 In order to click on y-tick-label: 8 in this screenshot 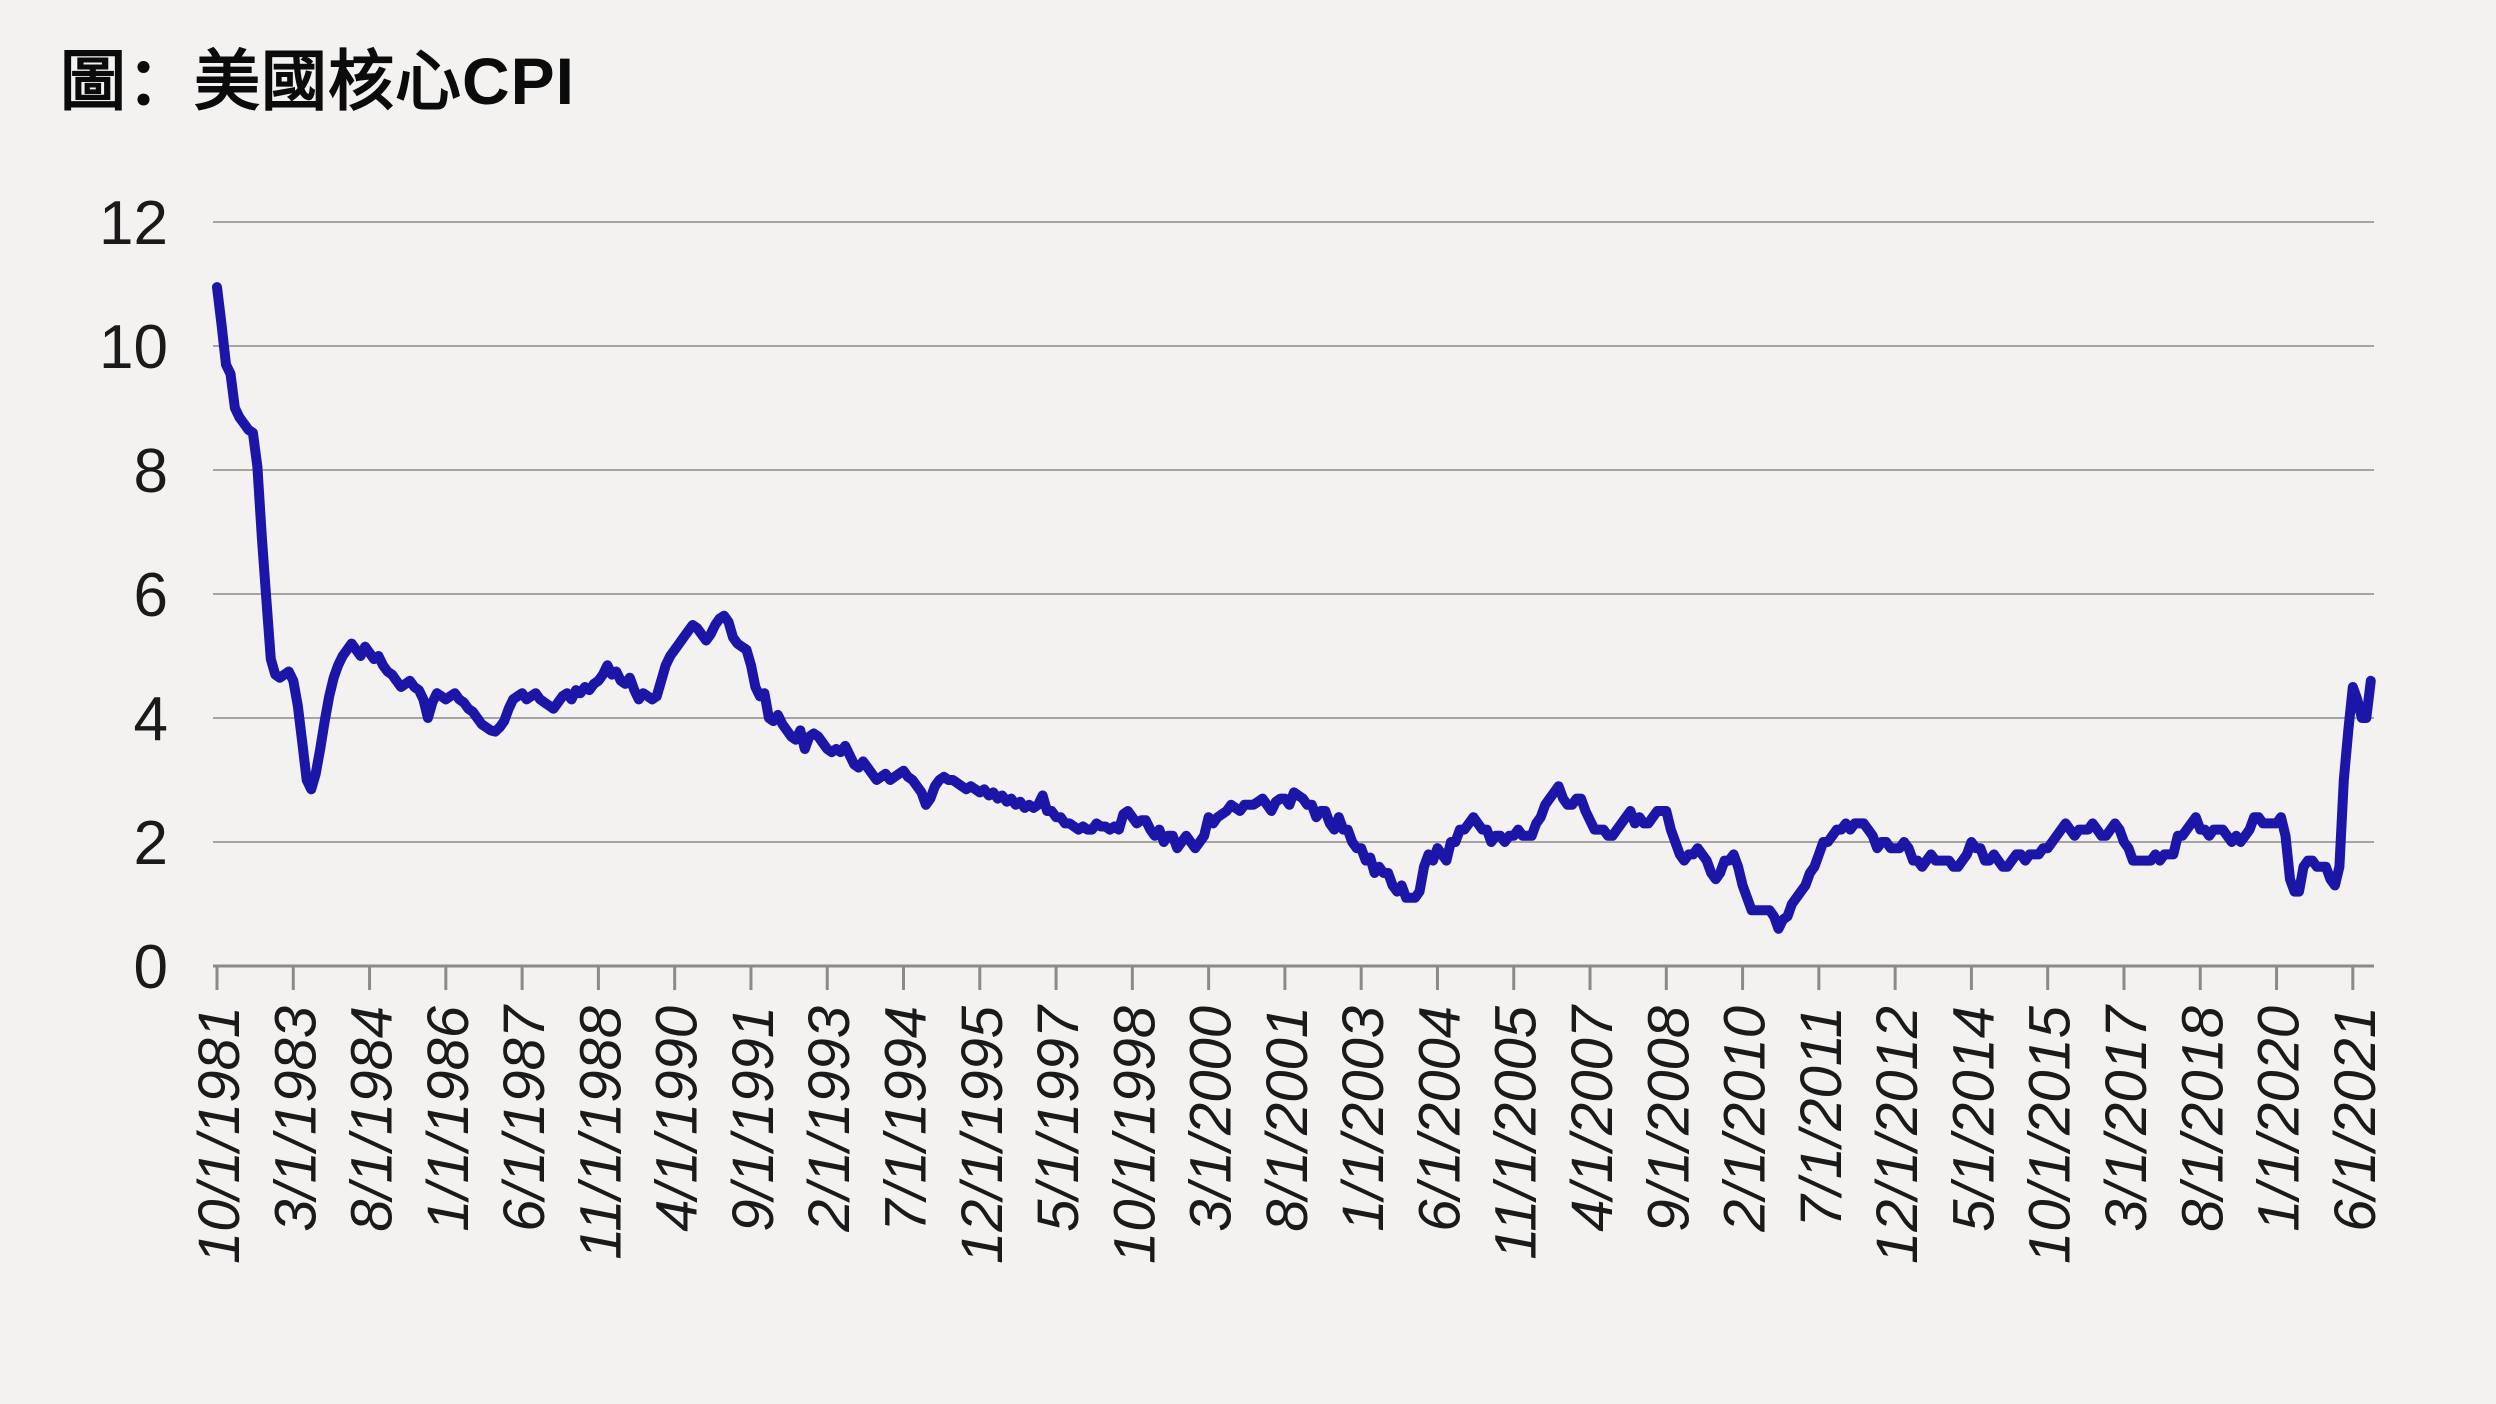, I will do `click(151, 471)`.